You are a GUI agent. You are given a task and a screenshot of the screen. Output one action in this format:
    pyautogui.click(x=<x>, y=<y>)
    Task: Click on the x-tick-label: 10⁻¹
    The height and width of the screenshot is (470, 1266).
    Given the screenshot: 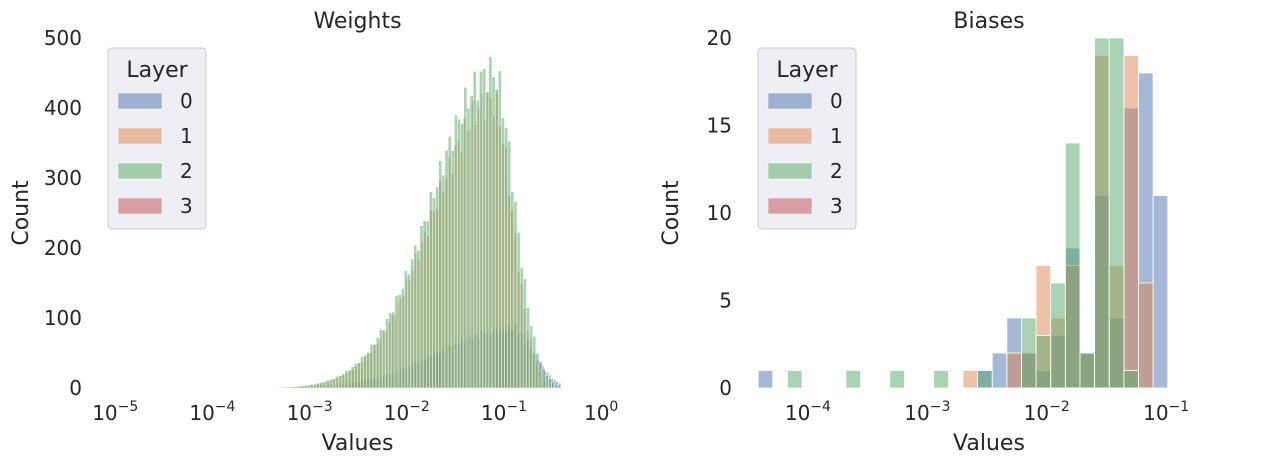 What is the action you would take?
    pyautogui.click(x=504, y=412)
    